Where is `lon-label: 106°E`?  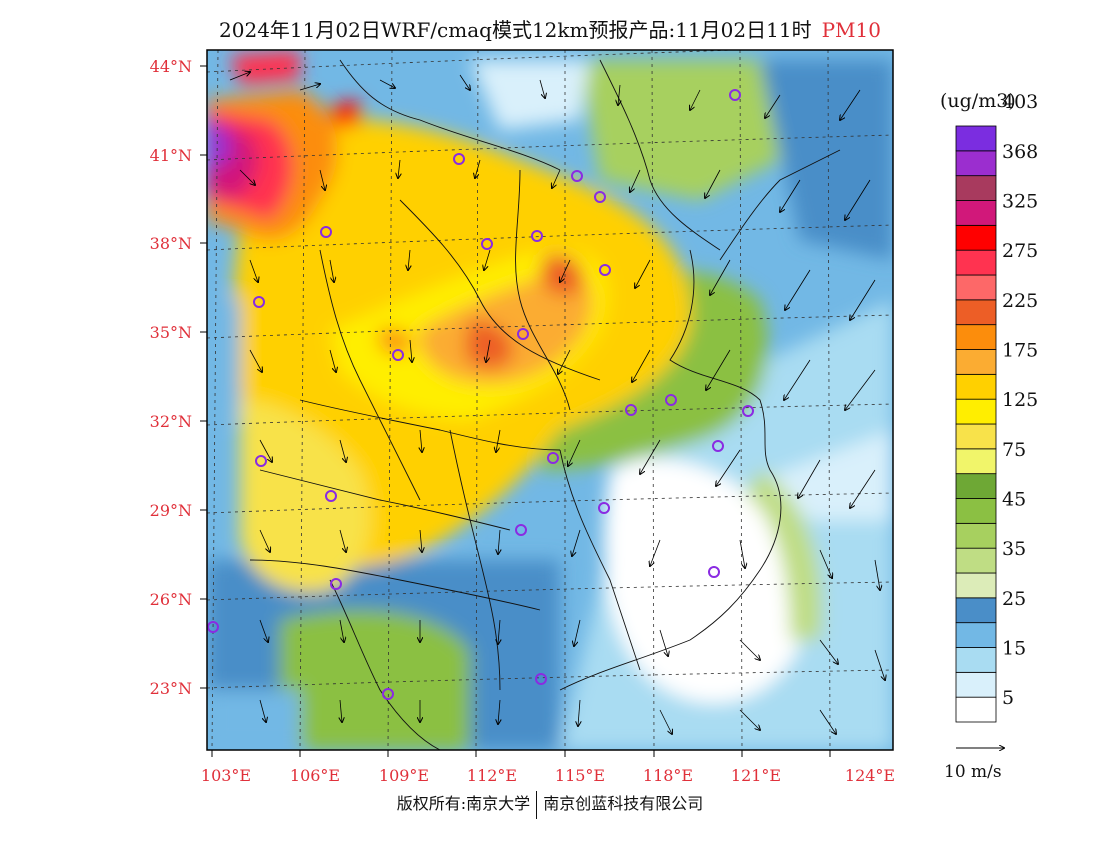
lon-label: 106°E is located at coordinates (315, 775).